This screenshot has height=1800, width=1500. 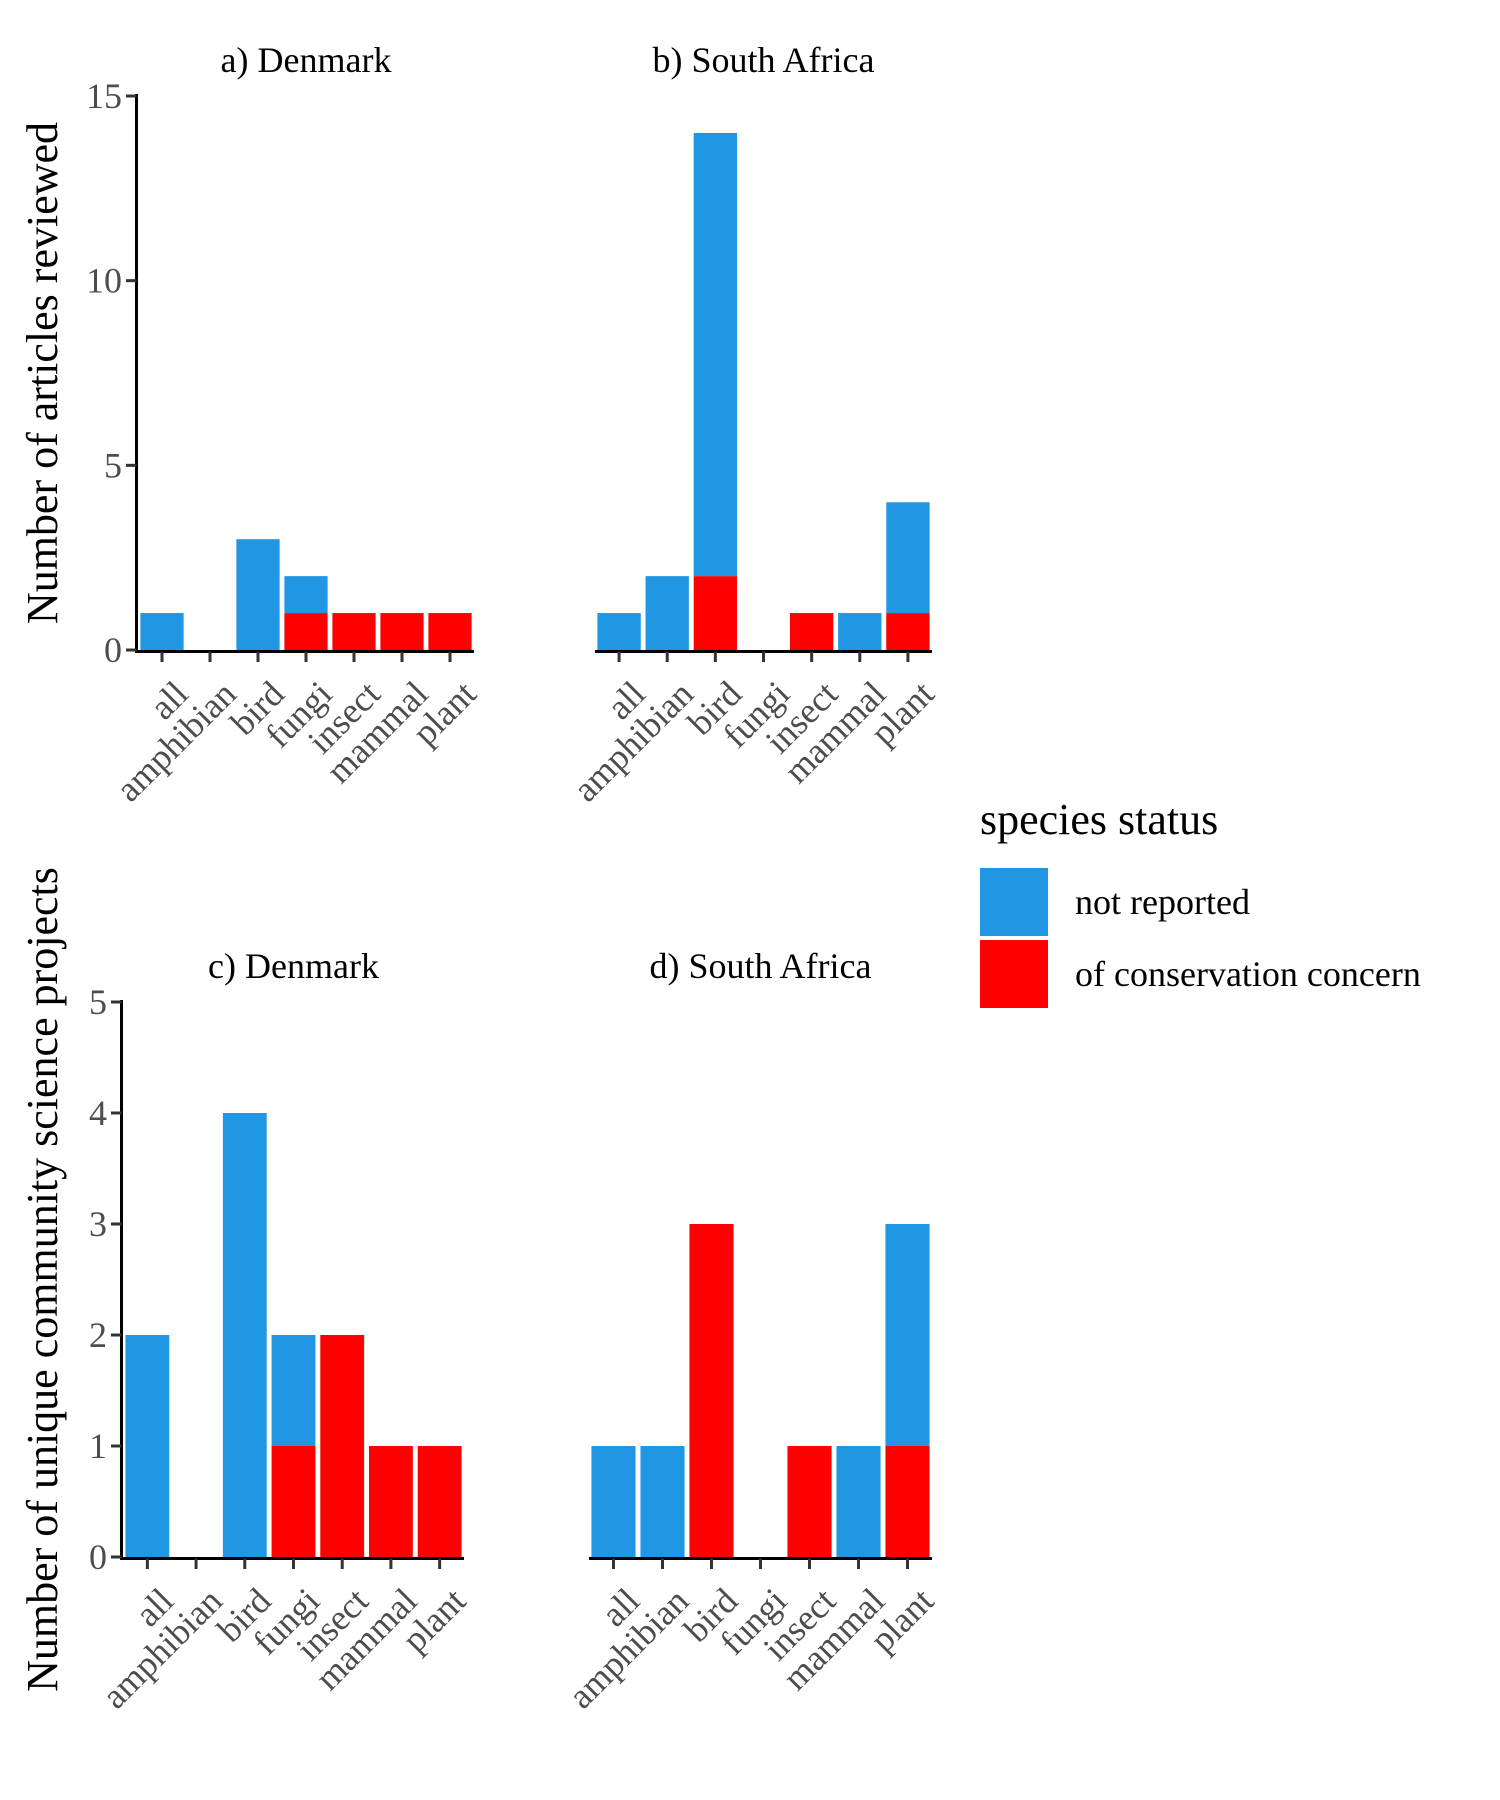 I want to click on y-tick-label-a-10: 10, so click(x=104, y=281).